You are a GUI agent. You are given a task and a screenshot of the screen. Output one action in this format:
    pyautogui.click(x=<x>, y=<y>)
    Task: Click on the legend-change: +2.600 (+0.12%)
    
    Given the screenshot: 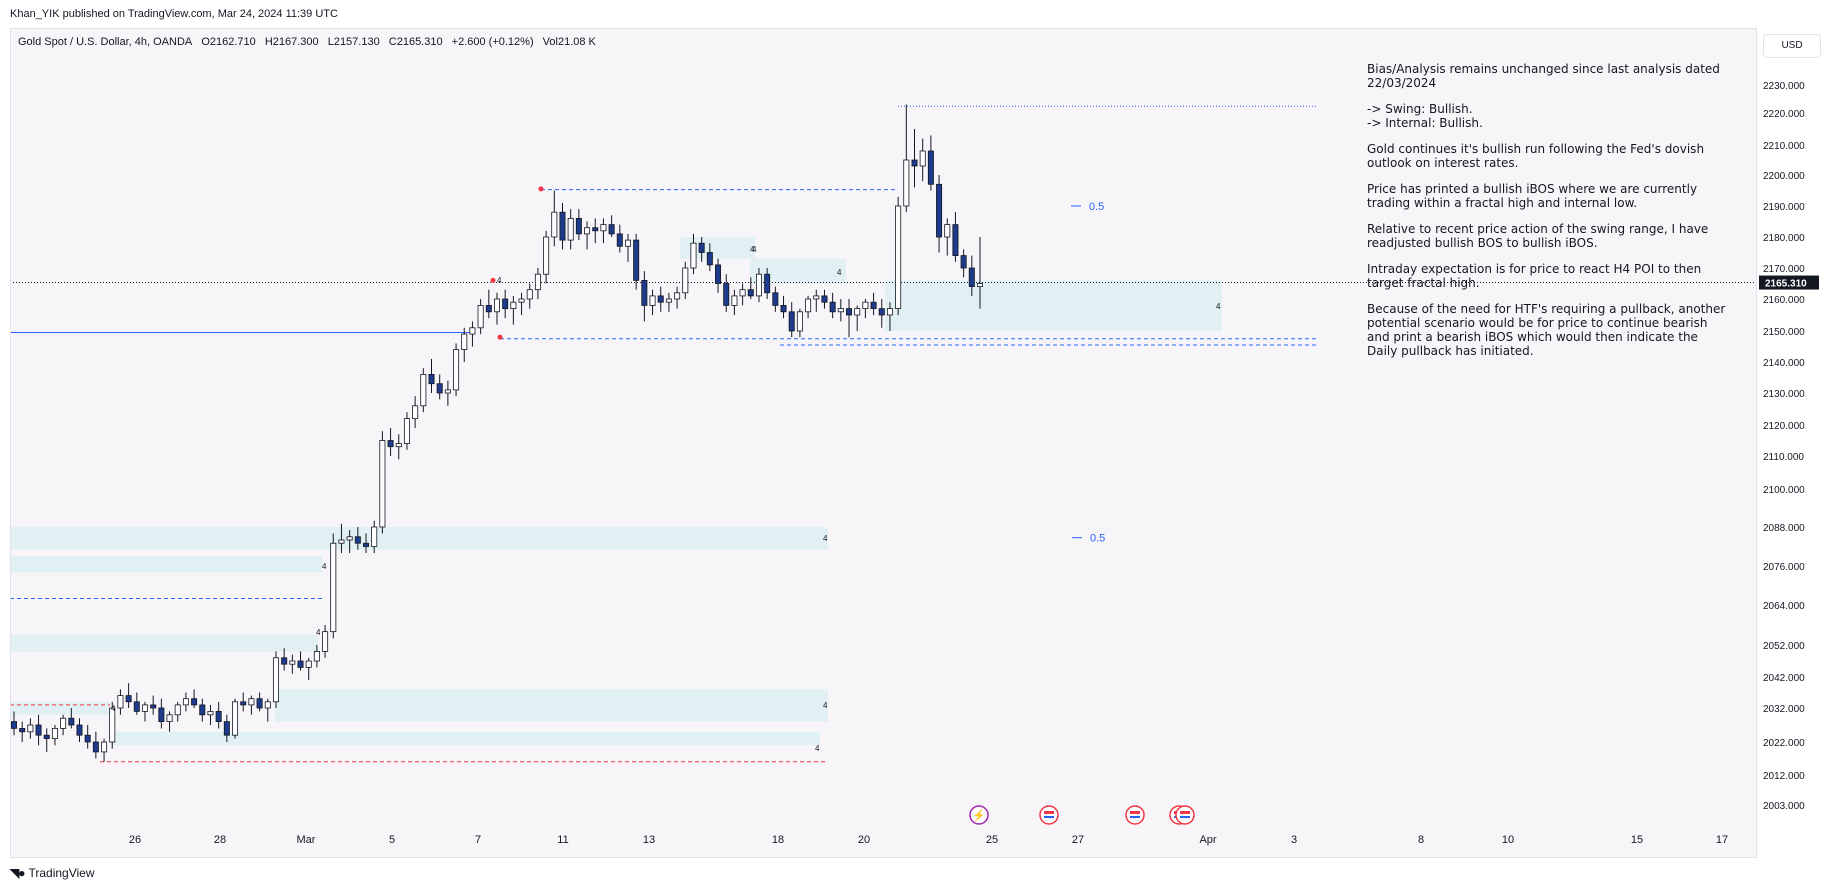 What is the action you would take?
    pyautogui.click(x=492, y=42)
    